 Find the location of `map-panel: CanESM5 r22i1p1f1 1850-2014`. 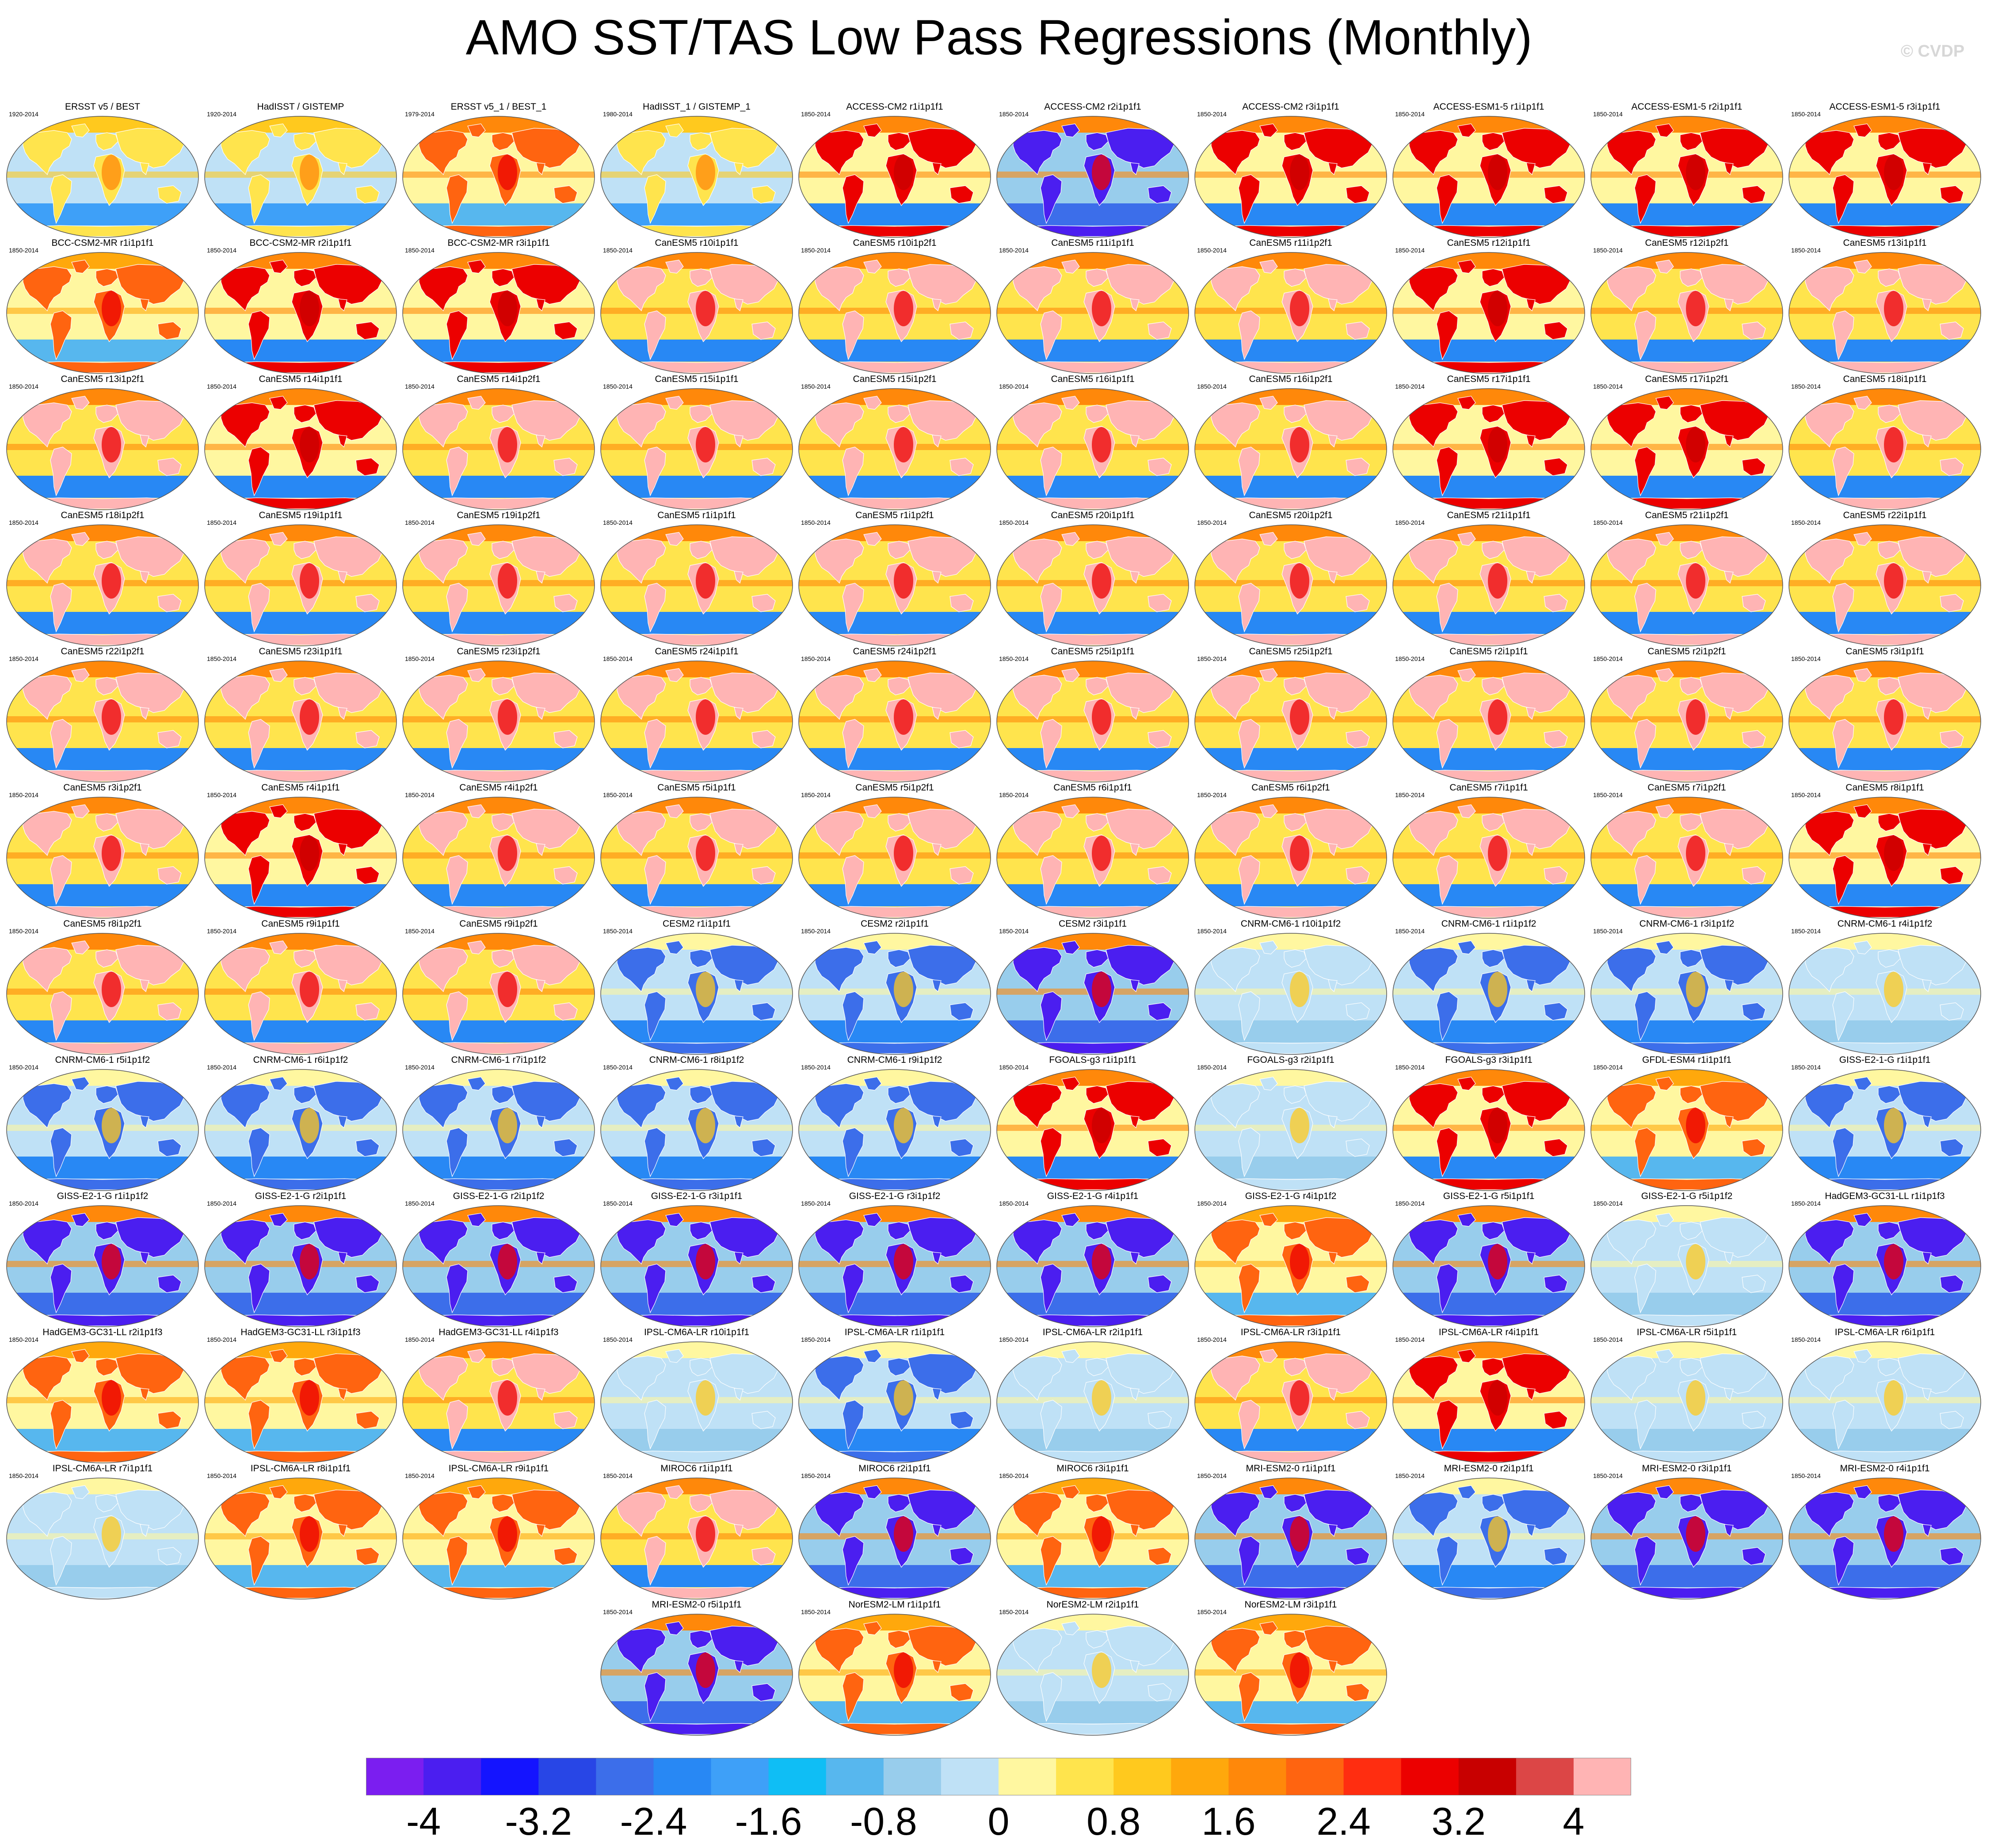

map-panel: CanESM5 r22i1p1f1 1850-2014 is located at coordinates (1885, 578).